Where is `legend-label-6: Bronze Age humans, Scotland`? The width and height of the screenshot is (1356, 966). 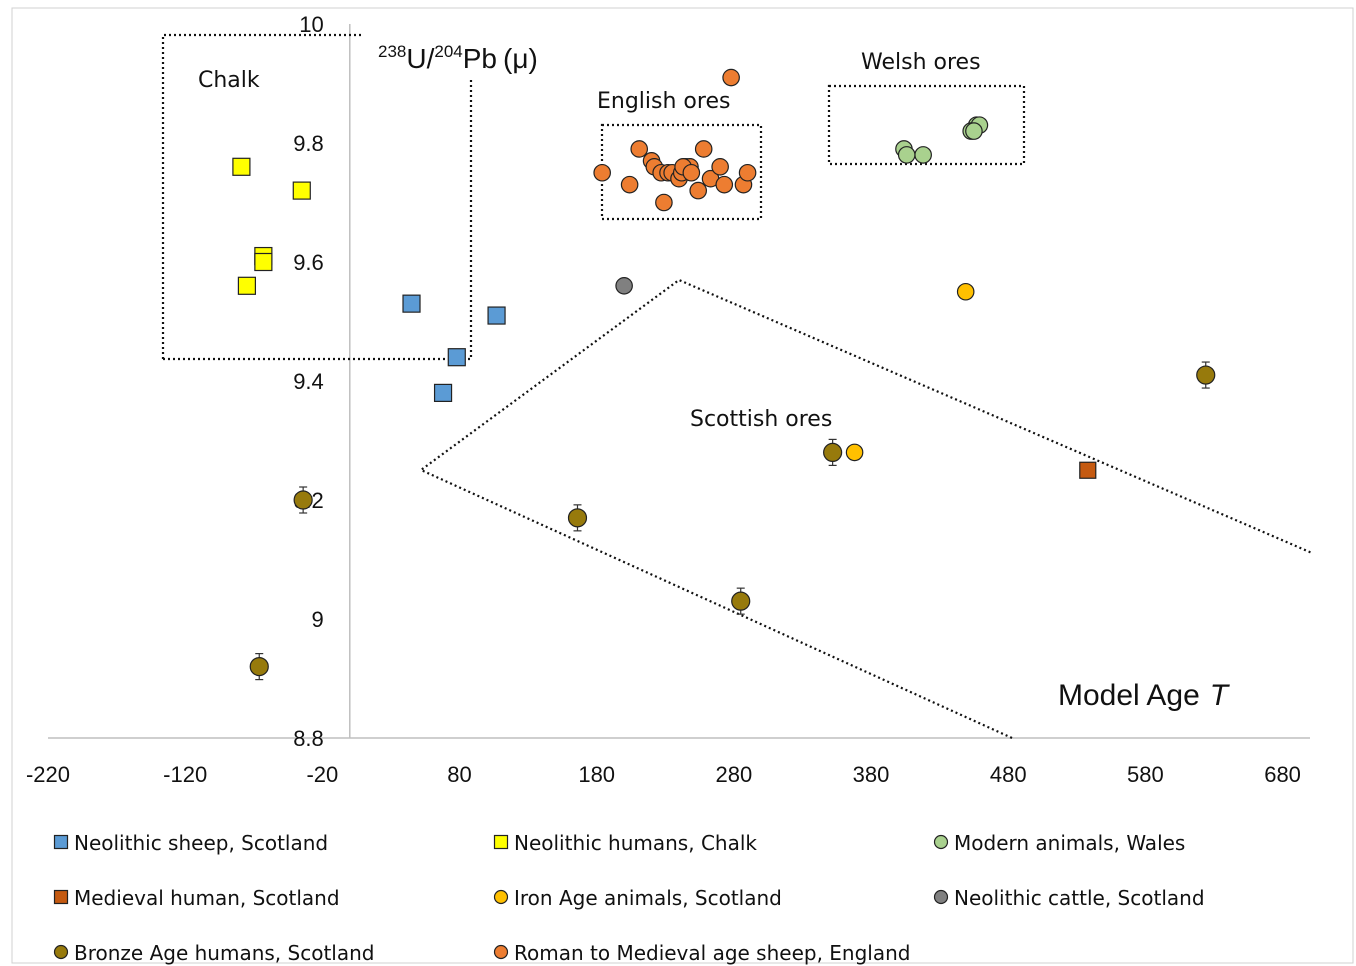
legend-label-6: Bronze Age humans, Scotland is located at coordinates (224, 953).